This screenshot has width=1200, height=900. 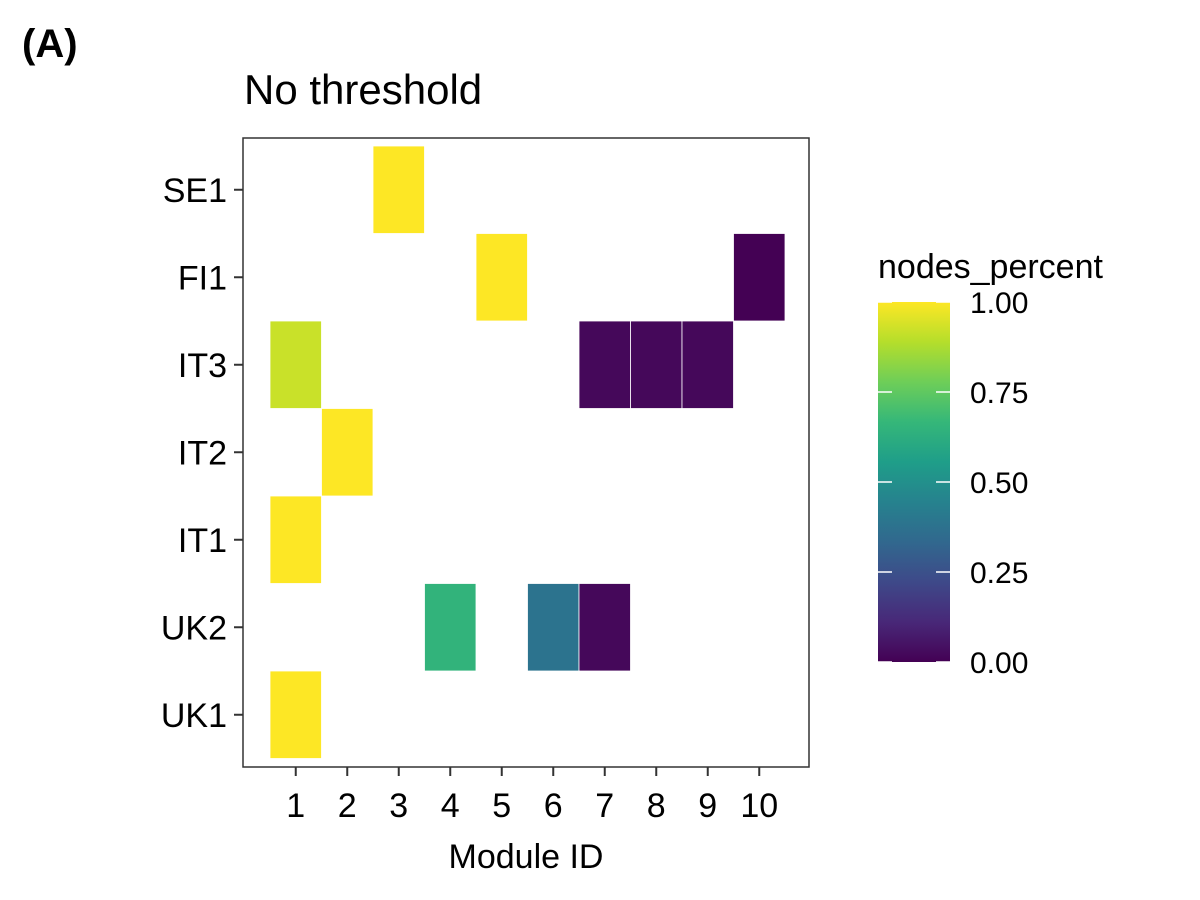 I want to click on legend-tick-label: 1.00, so click(x=999, y=303).